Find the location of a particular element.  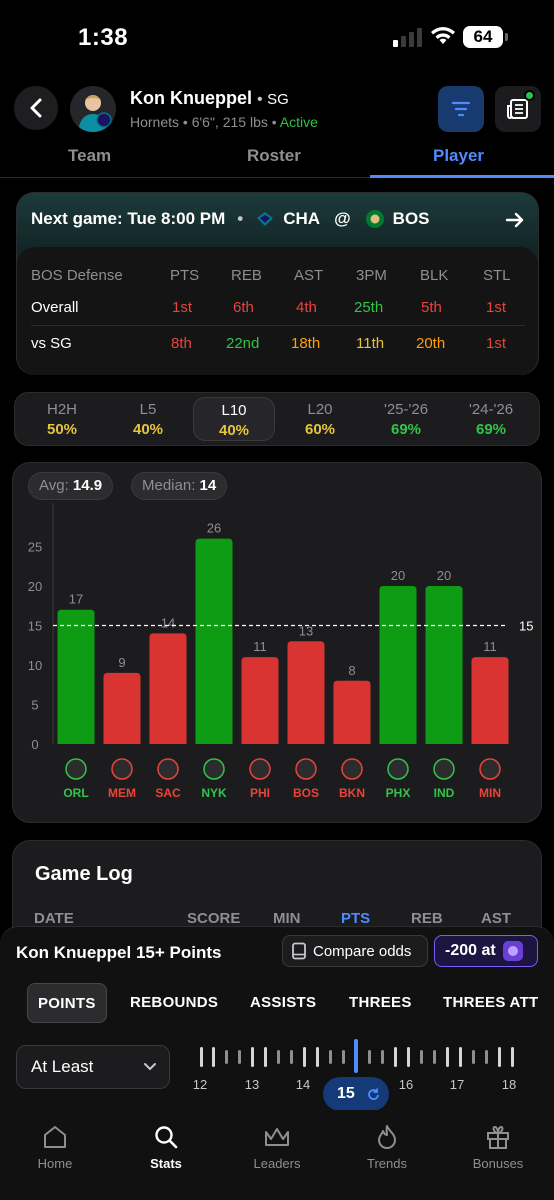

game-log-header-ast: AST is located at coordinates (496, 918).